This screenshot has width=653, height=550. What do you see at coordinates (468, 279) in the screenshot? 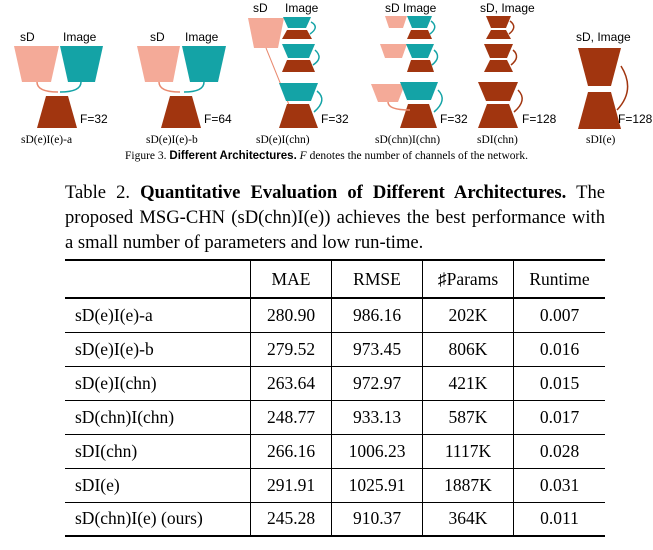
I see `header-params: ♯Params` at bounding box center [468, 279].